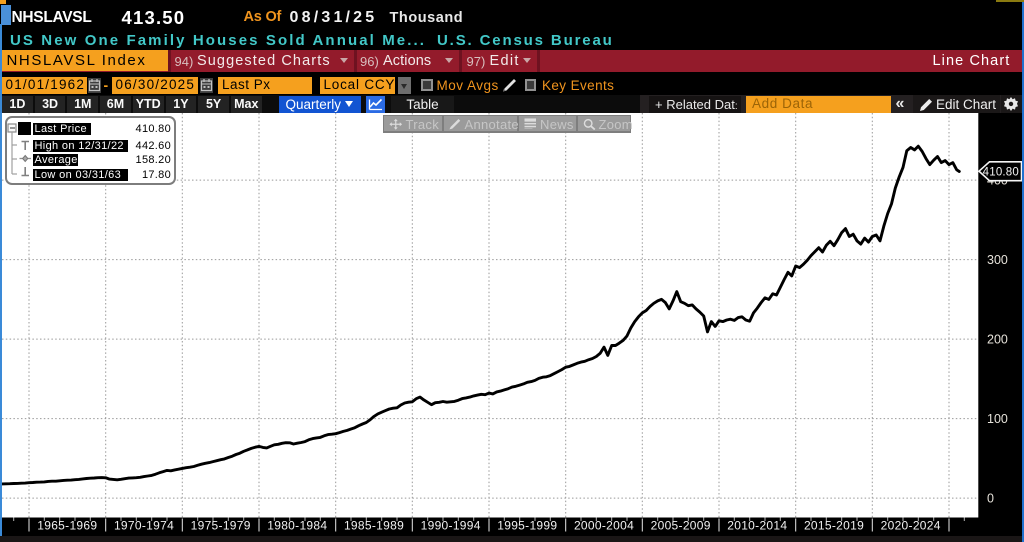 The image size is (1024, 542). What do you see at coordinates (997, 260) in the screenshot?
I see `svg-text: 300` at bounding box center [997, 260].